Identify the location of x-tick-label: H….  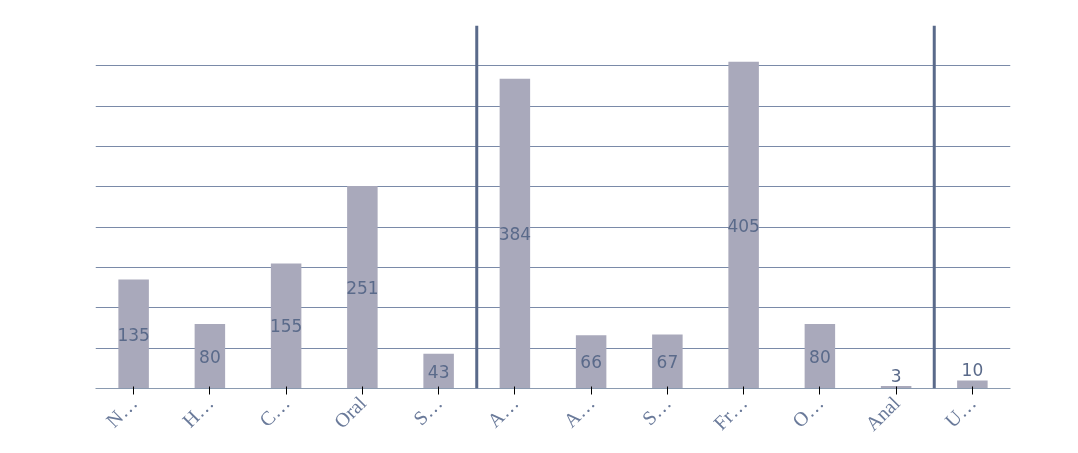
(197, 411).